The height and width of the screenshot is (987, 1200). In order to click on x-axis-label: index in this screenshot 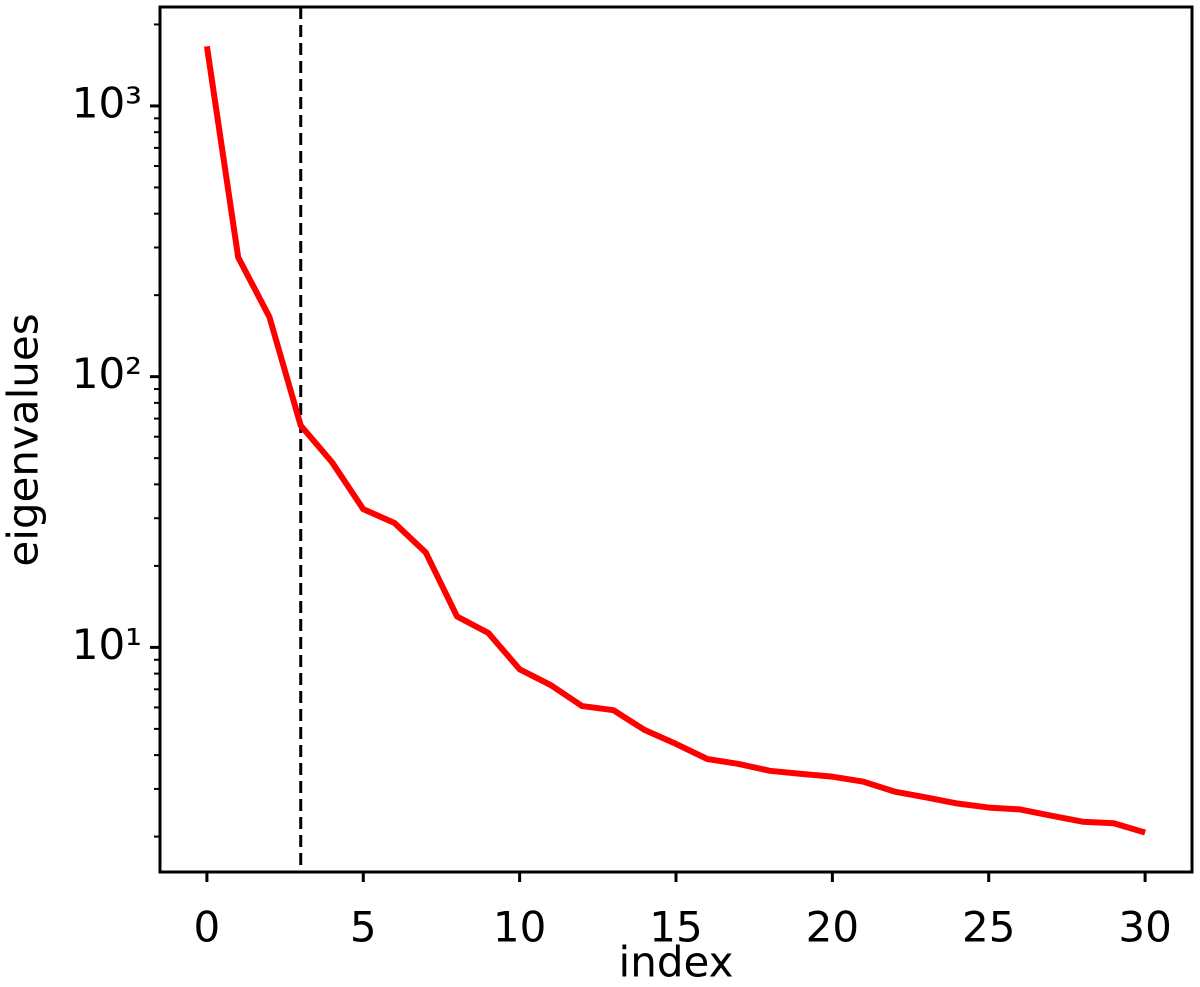, I will do `click(676, 962)`.